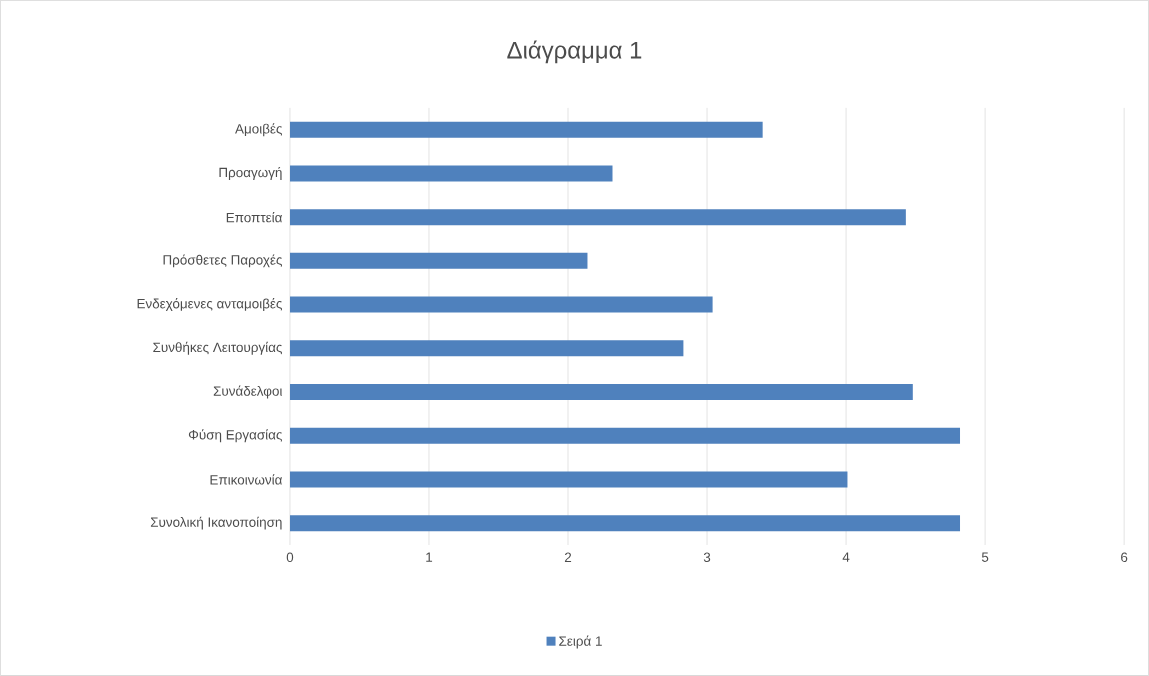 Image resolution: width=1149 pixels, height=676 pixels. I want to click on chart-title: Διάγραμμα 1, so click(574, 52).